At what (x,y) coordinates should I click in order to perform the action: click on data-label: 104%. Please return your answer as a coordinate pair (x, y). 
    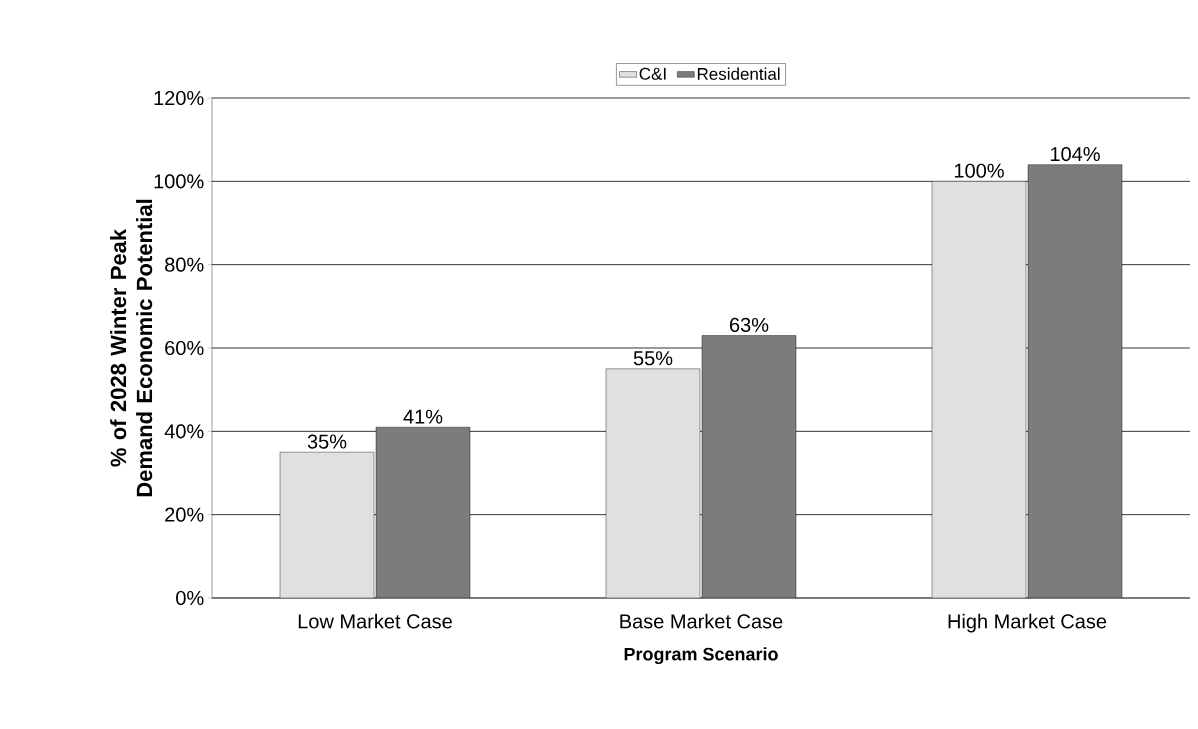
    Looking at the image, I should click on (1075, 154).